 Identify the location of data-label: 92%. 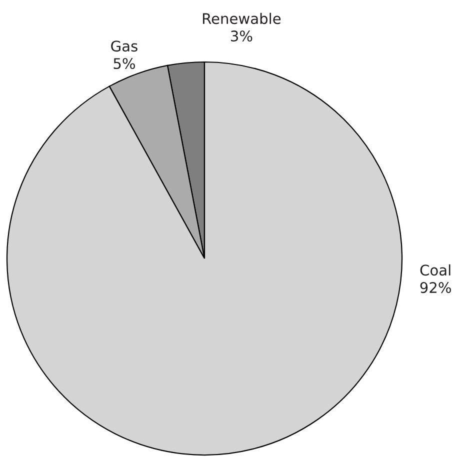
(435, 288).